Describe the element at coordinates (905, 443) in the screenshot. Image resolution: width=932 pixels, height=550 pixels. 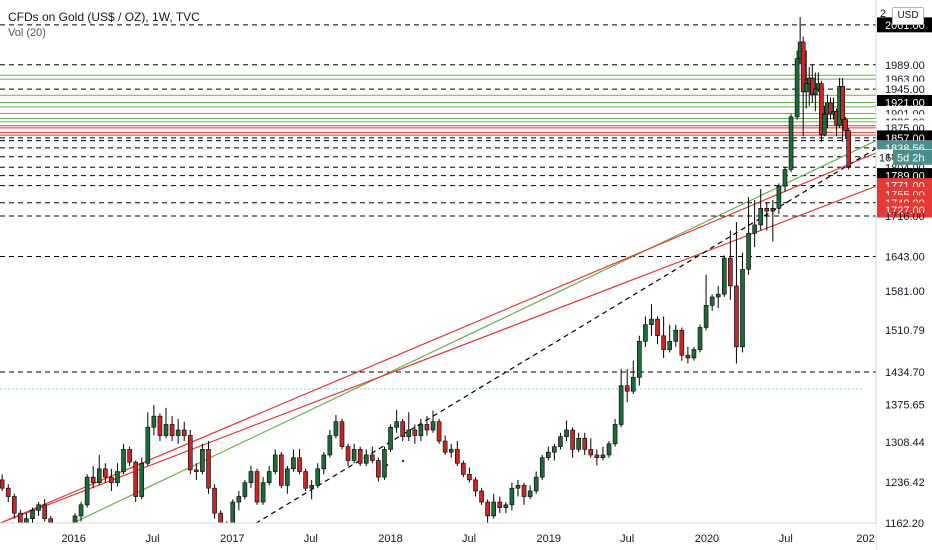
I see `price-label-24: 1308.44` at that location.